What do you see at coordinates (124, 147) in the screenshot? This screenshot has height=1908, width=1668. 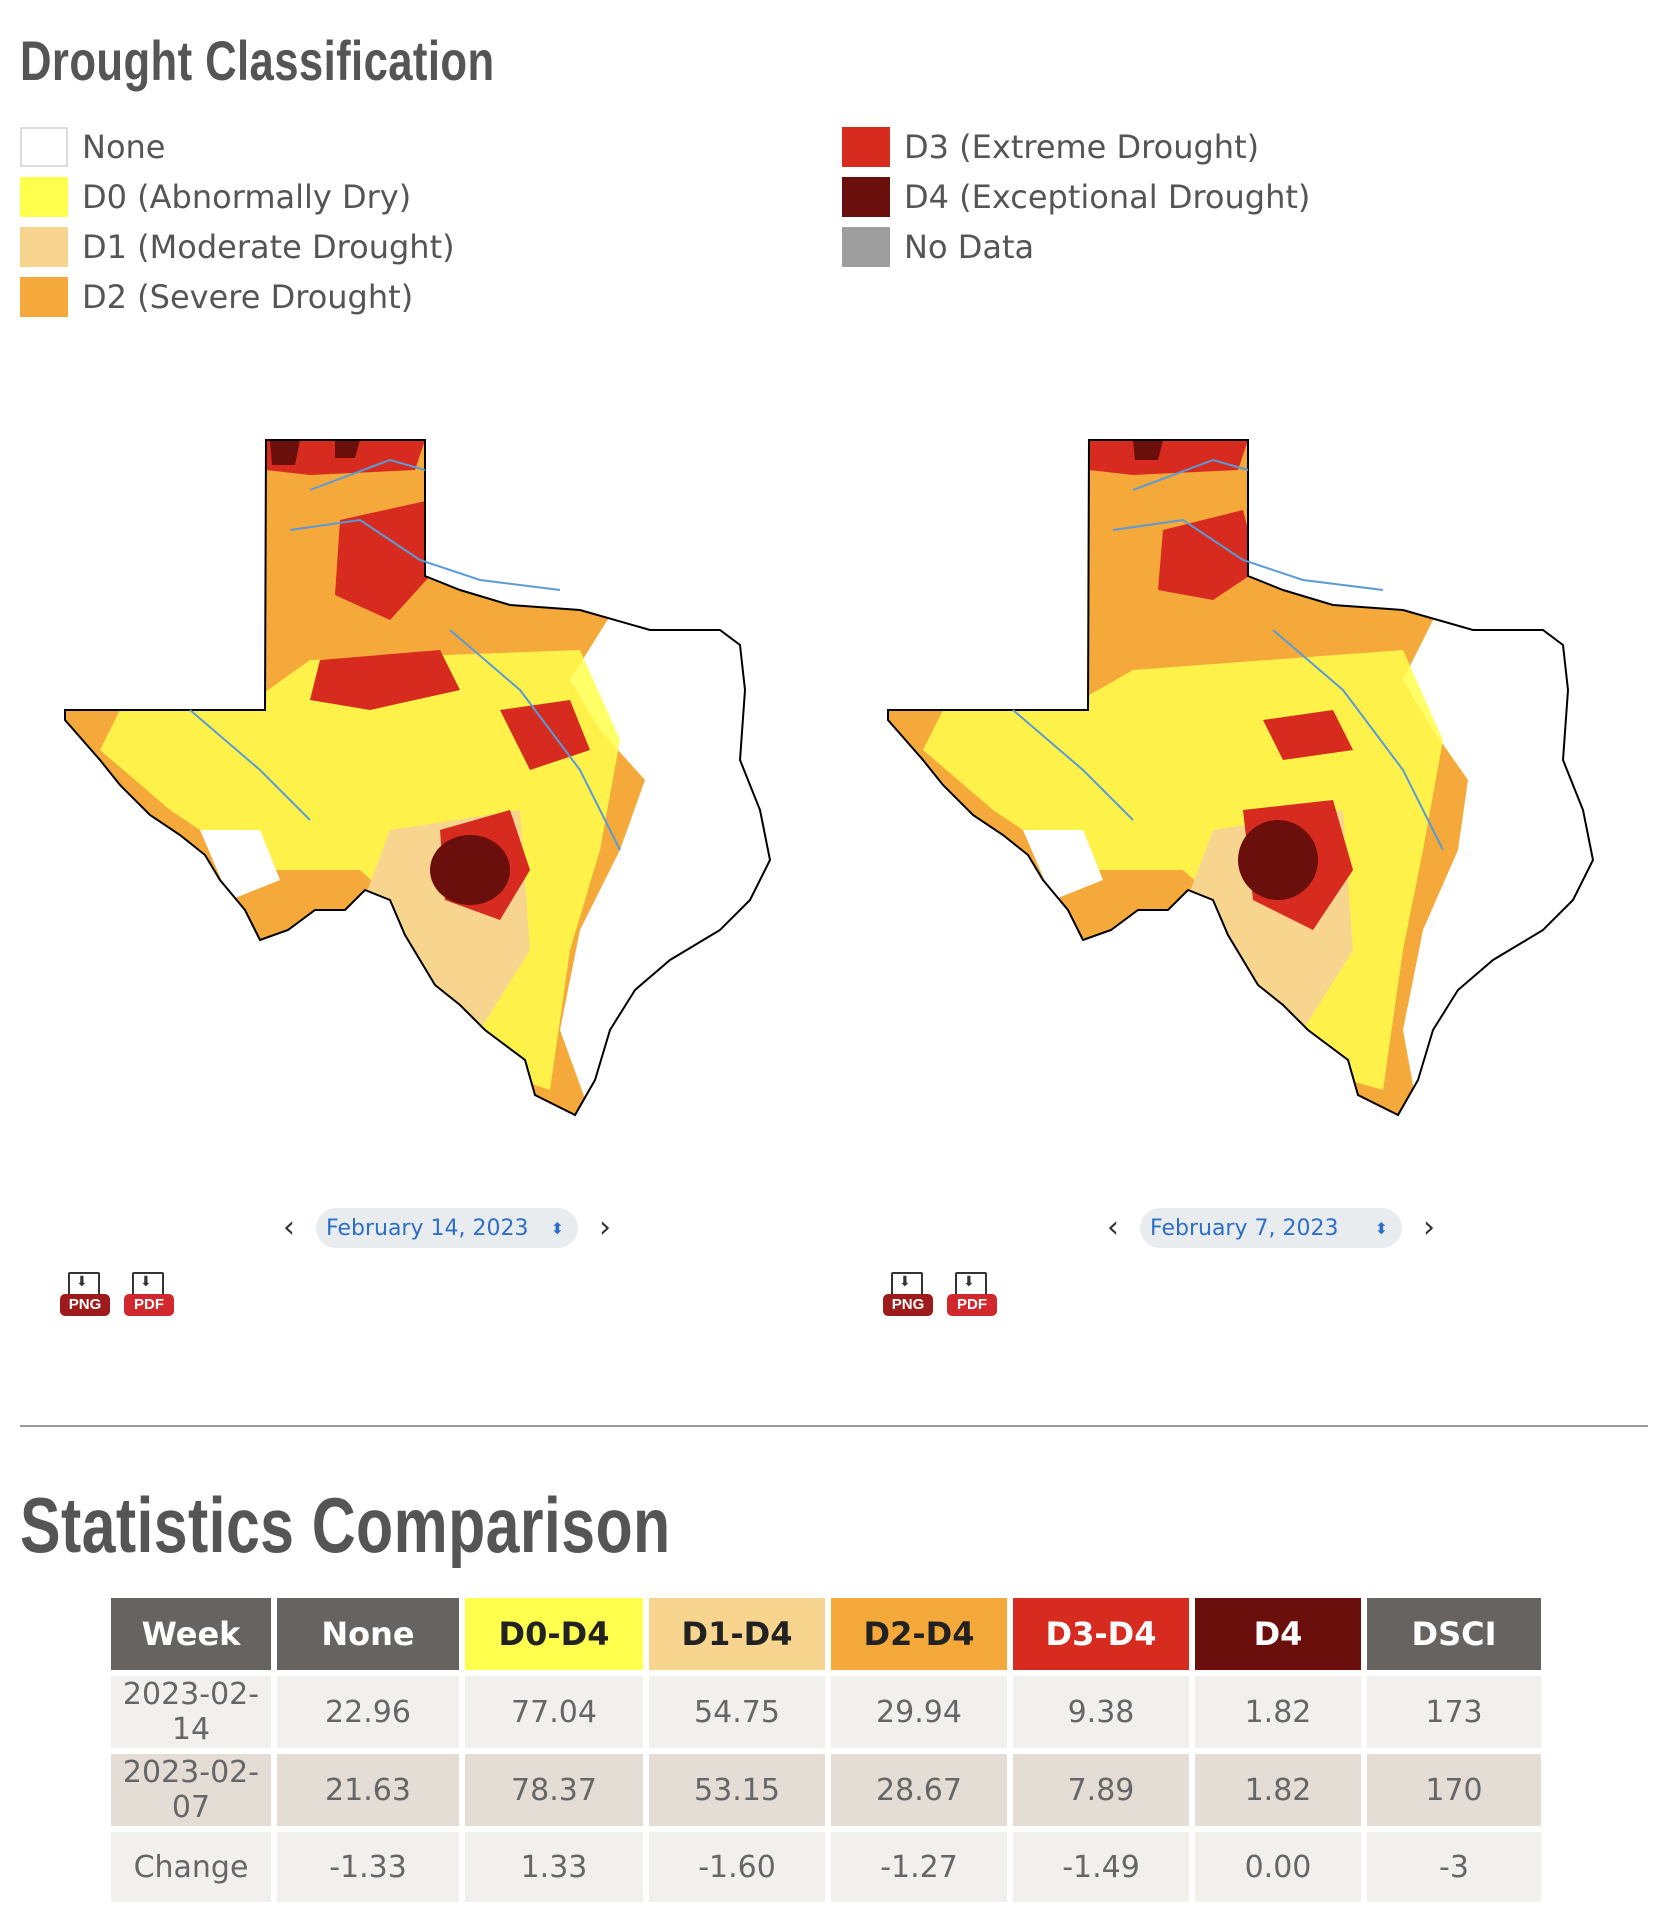 I see `legend-label: None` at bounding box center [124, 147].